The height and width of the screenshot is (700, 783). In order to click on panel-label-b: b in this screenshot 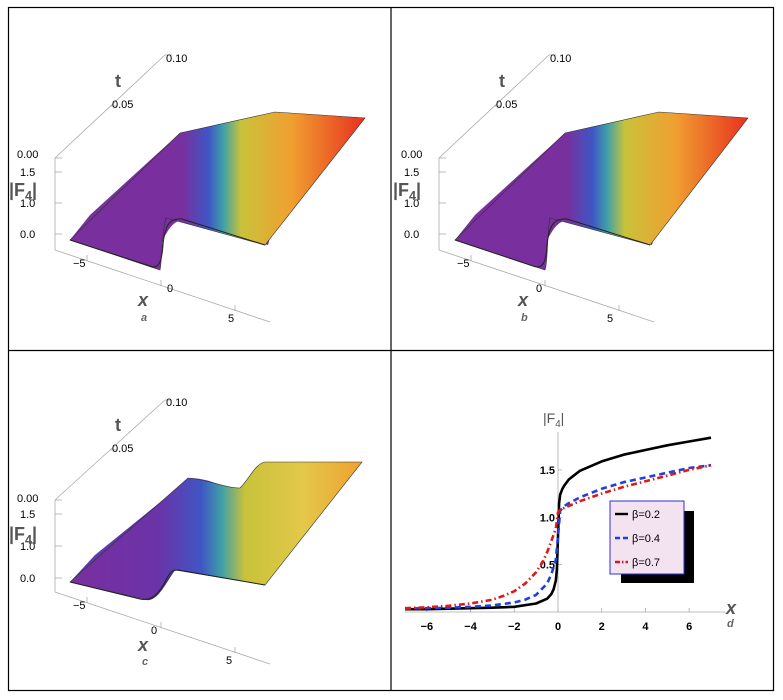, I will do `click(524, 318)`.